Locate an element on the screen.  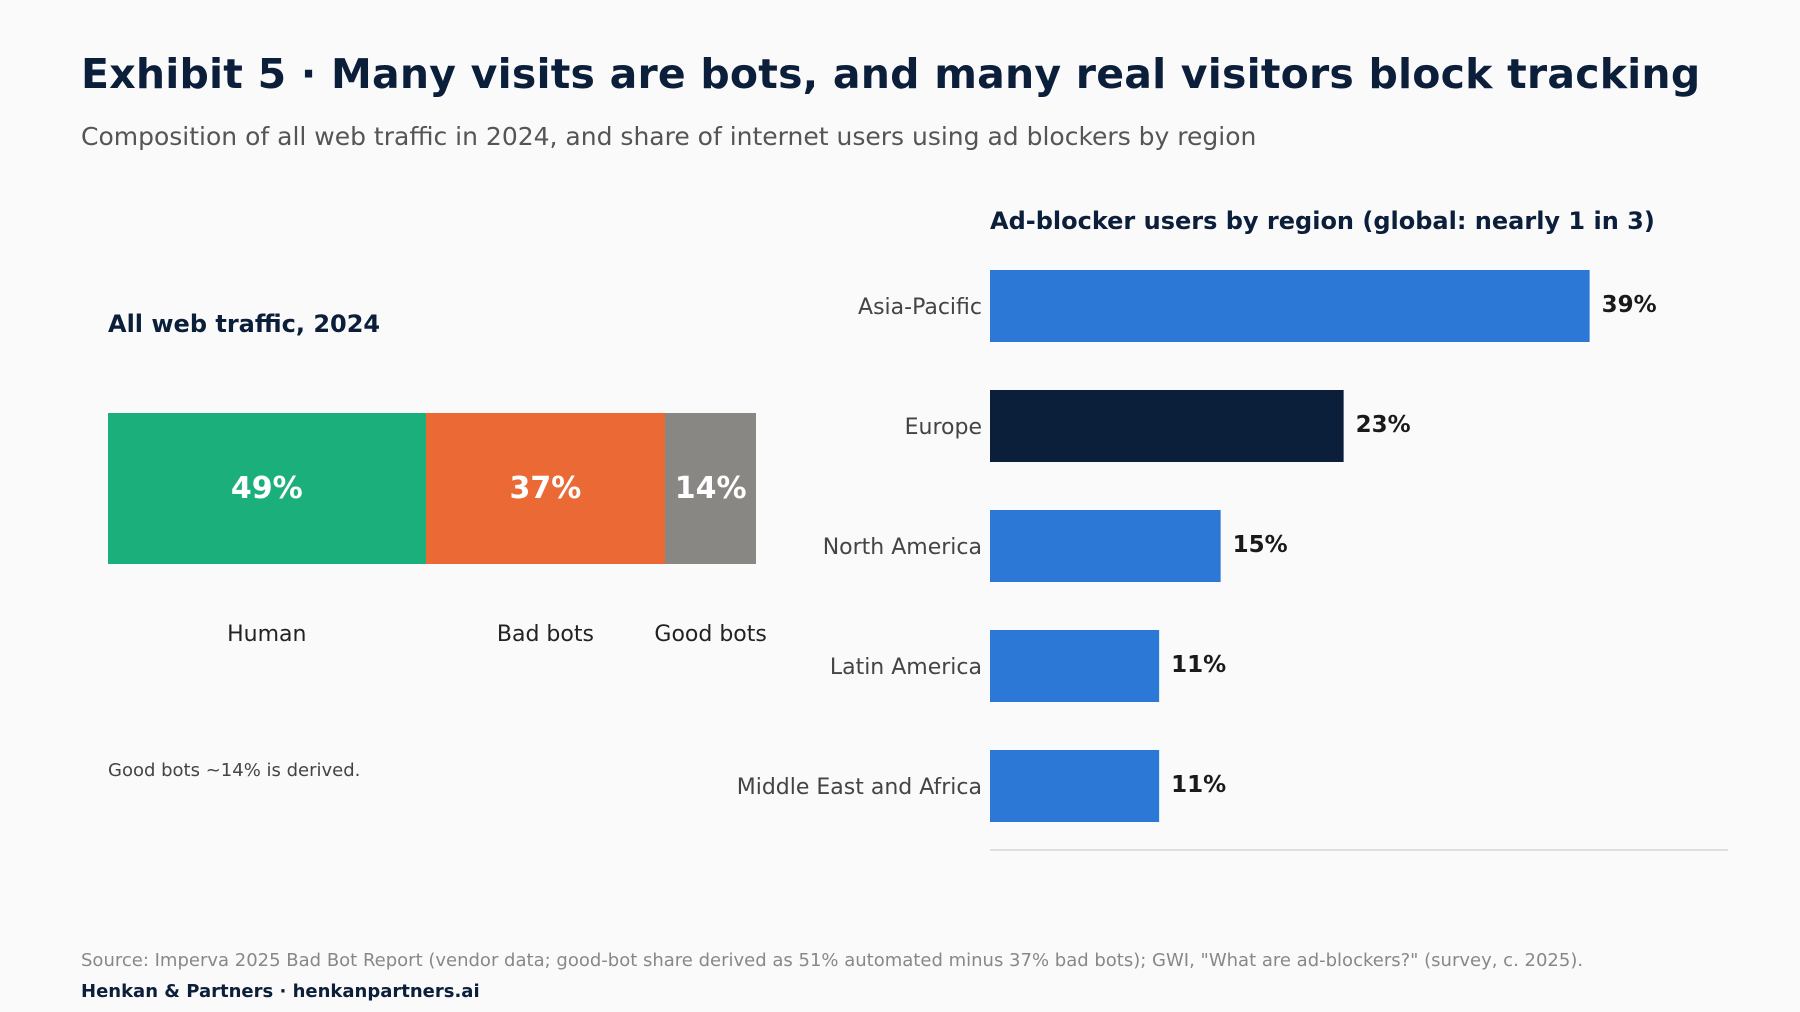
traffic-segment-value: 49% is located at coordinates (266, 488).